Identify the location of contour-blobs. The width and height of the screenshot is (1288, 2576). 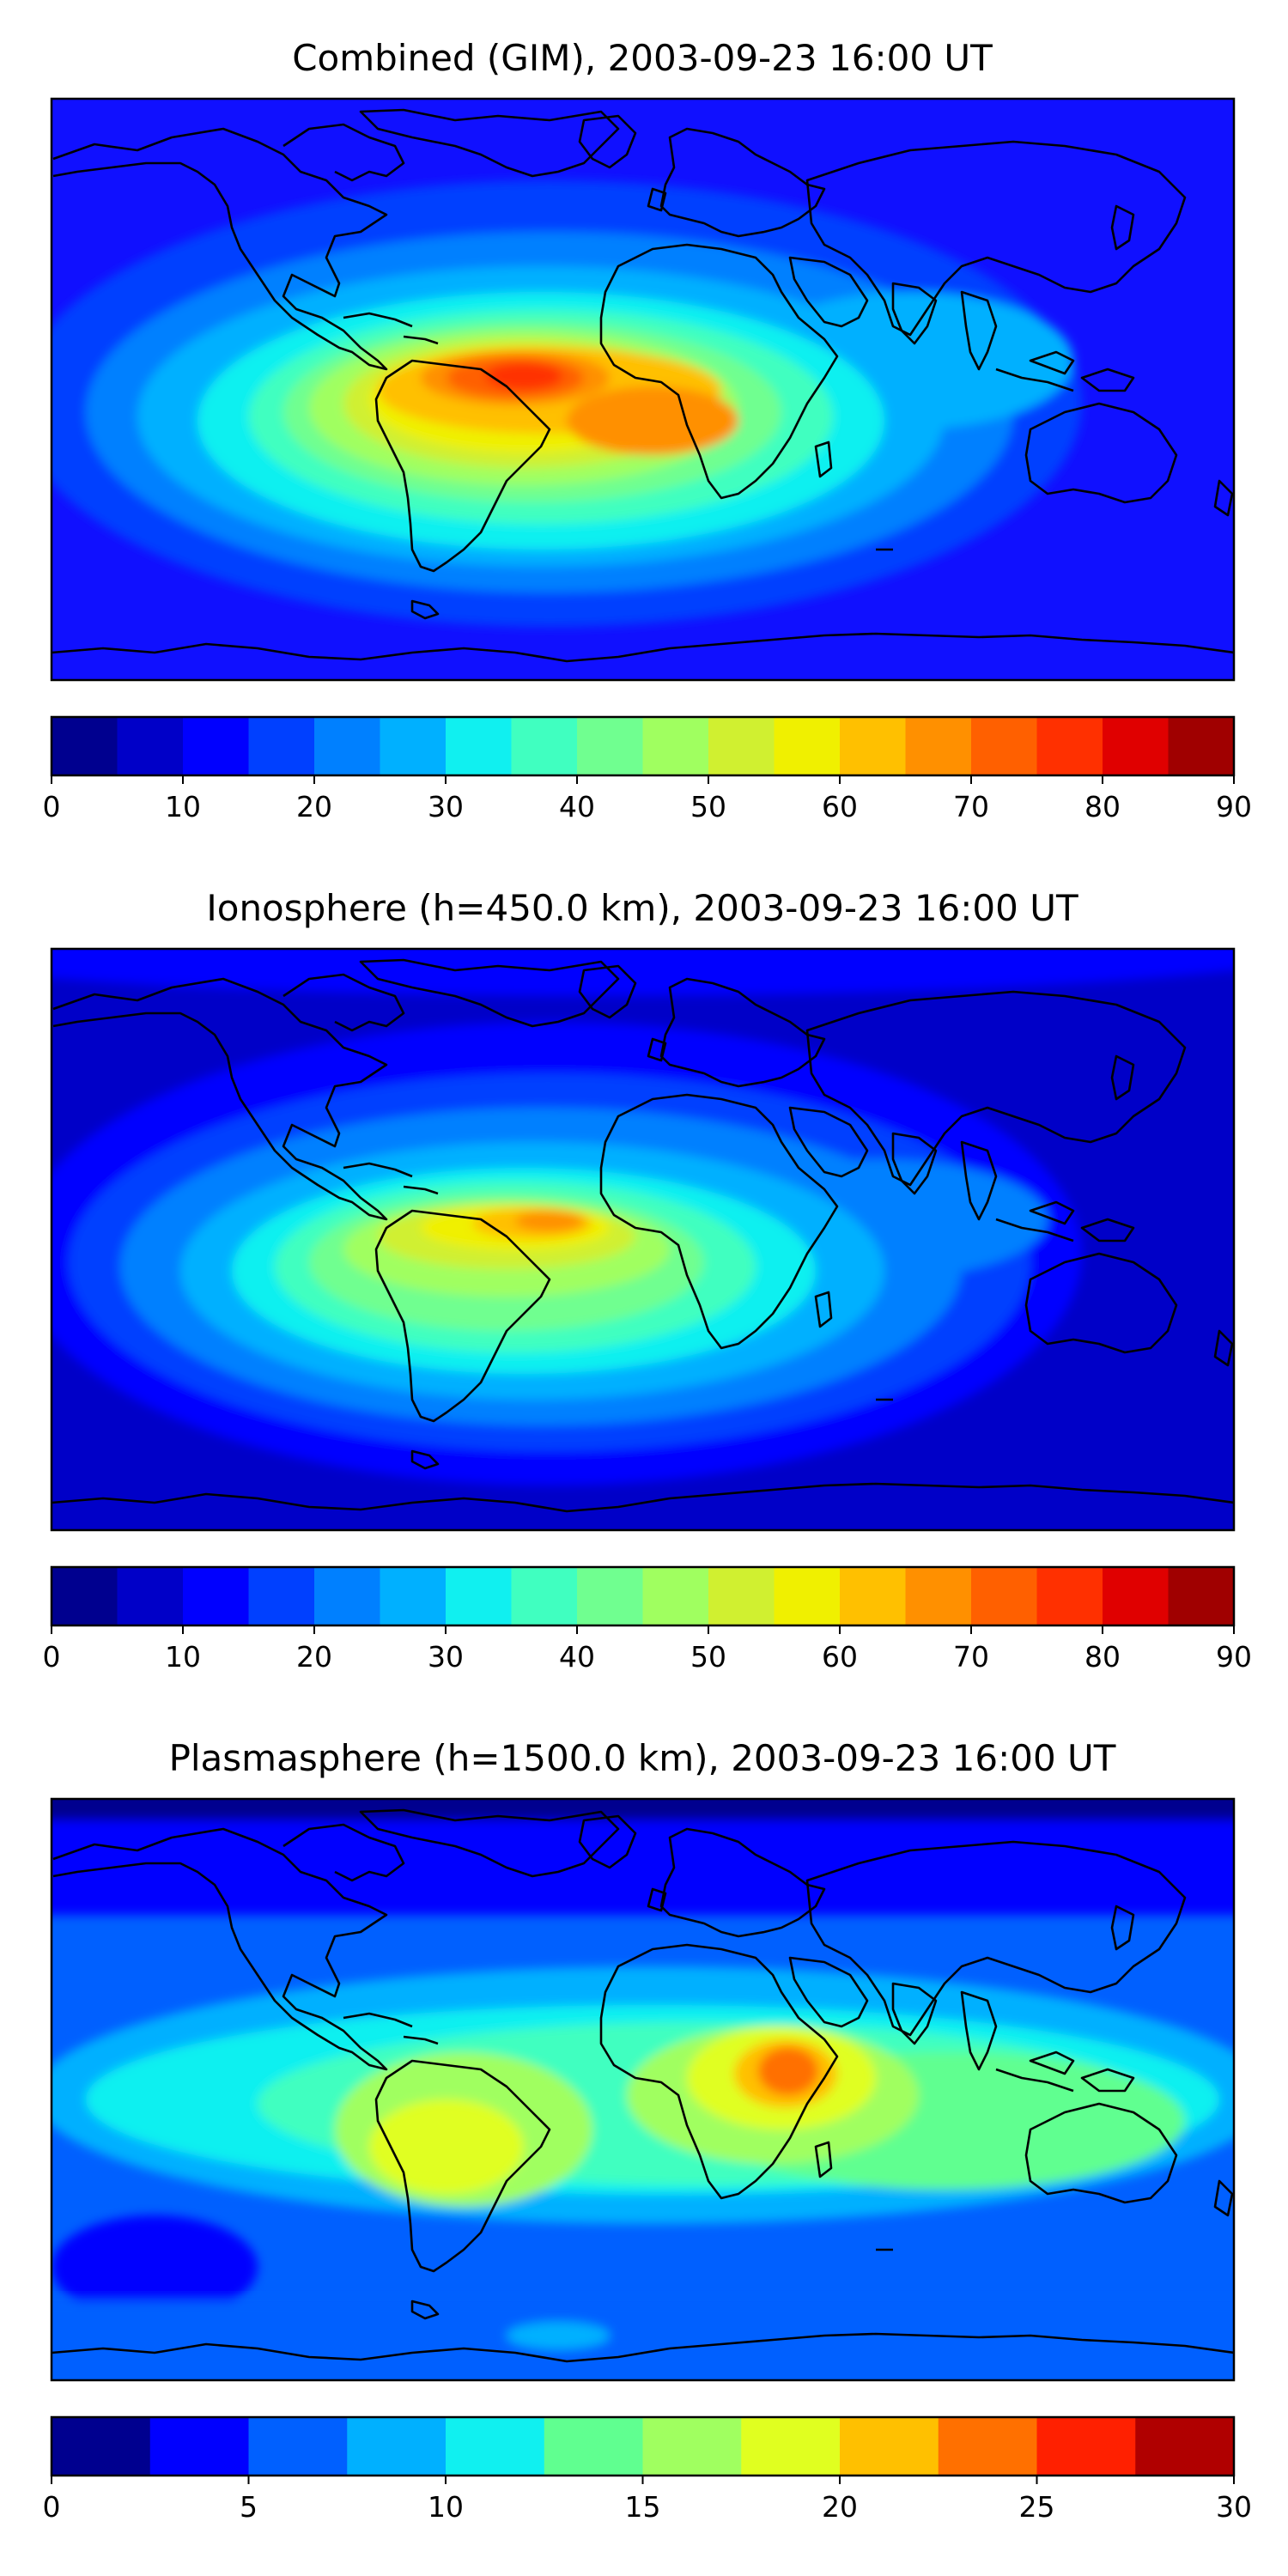
(567, 403).